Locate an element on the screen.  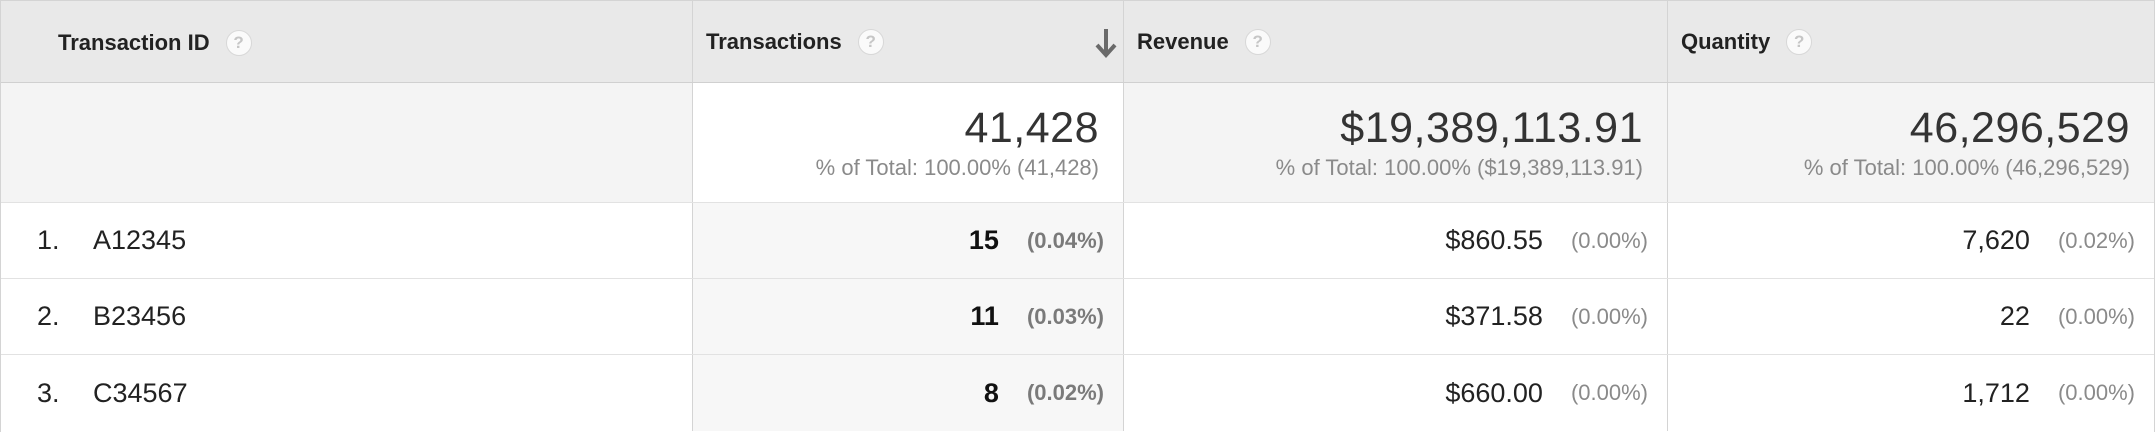
column-header-revenue: Revenue ? is located at coordinates (1396, 41).